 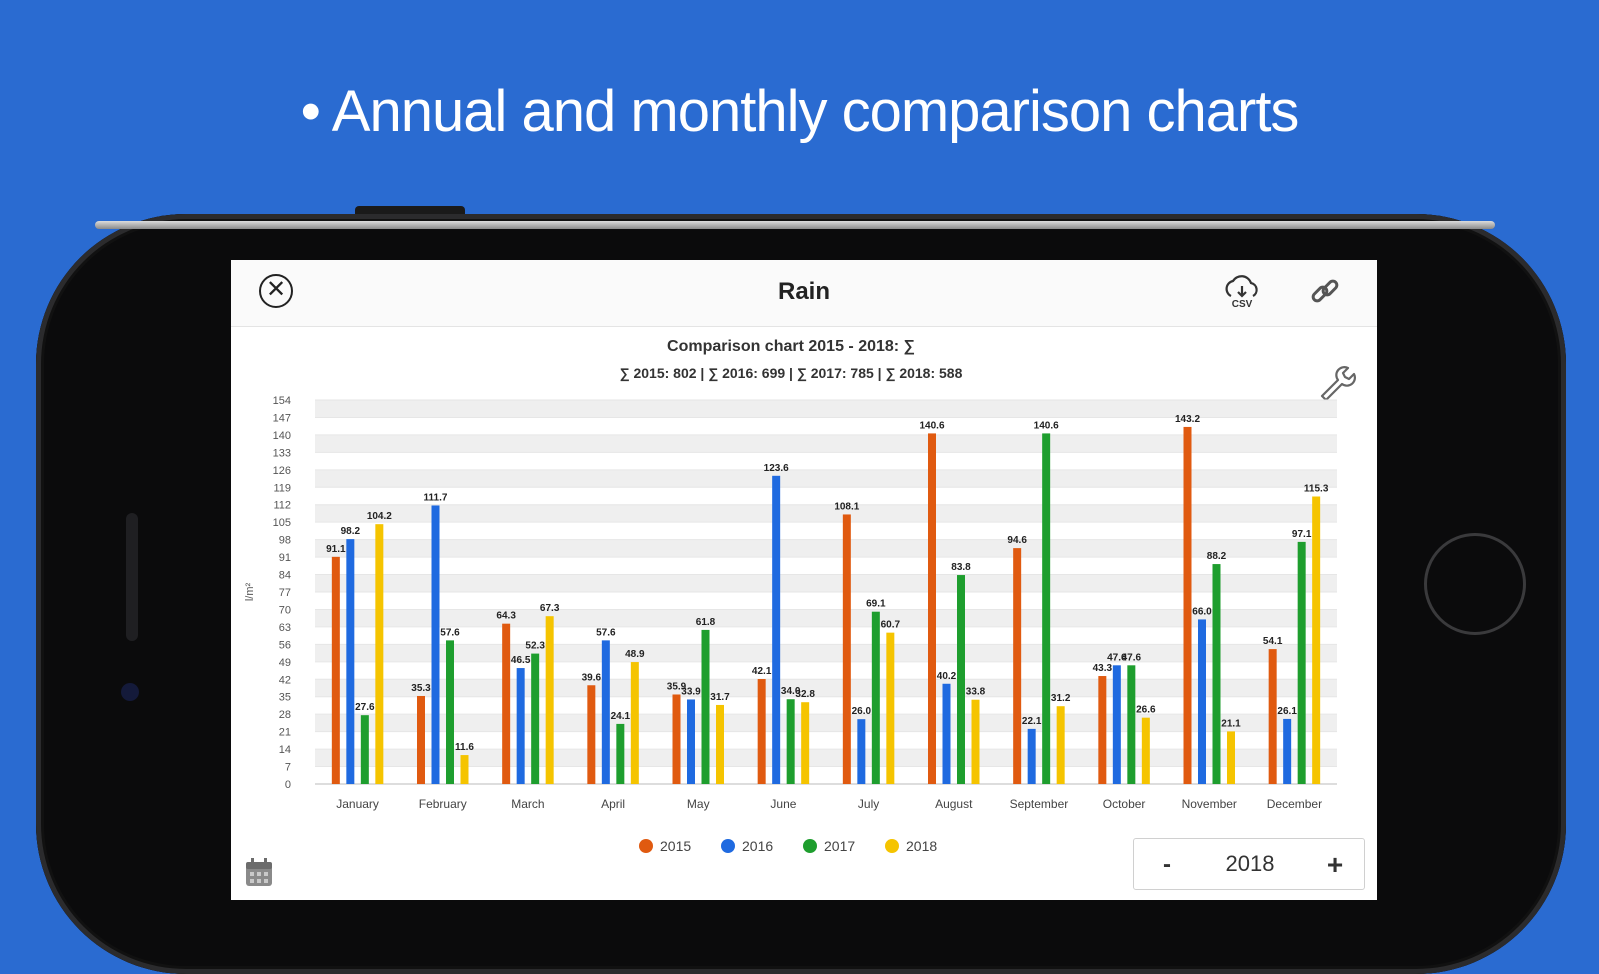 What do you see at coordinates (795, 225) in the screenshot?
I see `phone-bezel-edge` at bounding box center [795, 225].